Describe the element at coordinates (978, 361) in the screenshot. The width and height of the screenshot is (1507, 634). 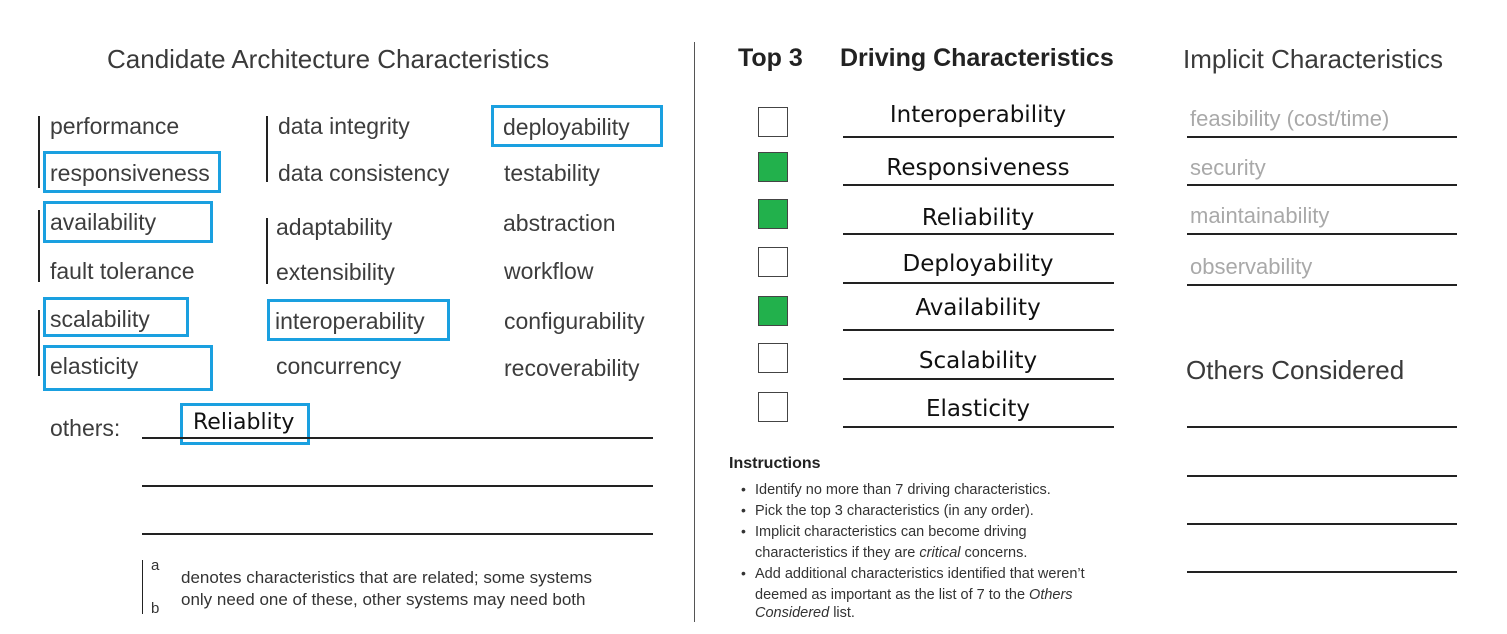
I see `driving-item-6: Scalability` at that location.